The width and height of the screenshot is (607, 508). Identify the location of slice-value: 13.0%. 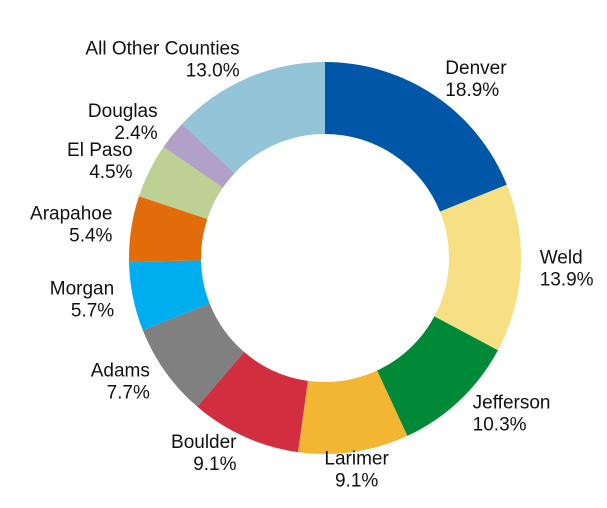
(213, 71).